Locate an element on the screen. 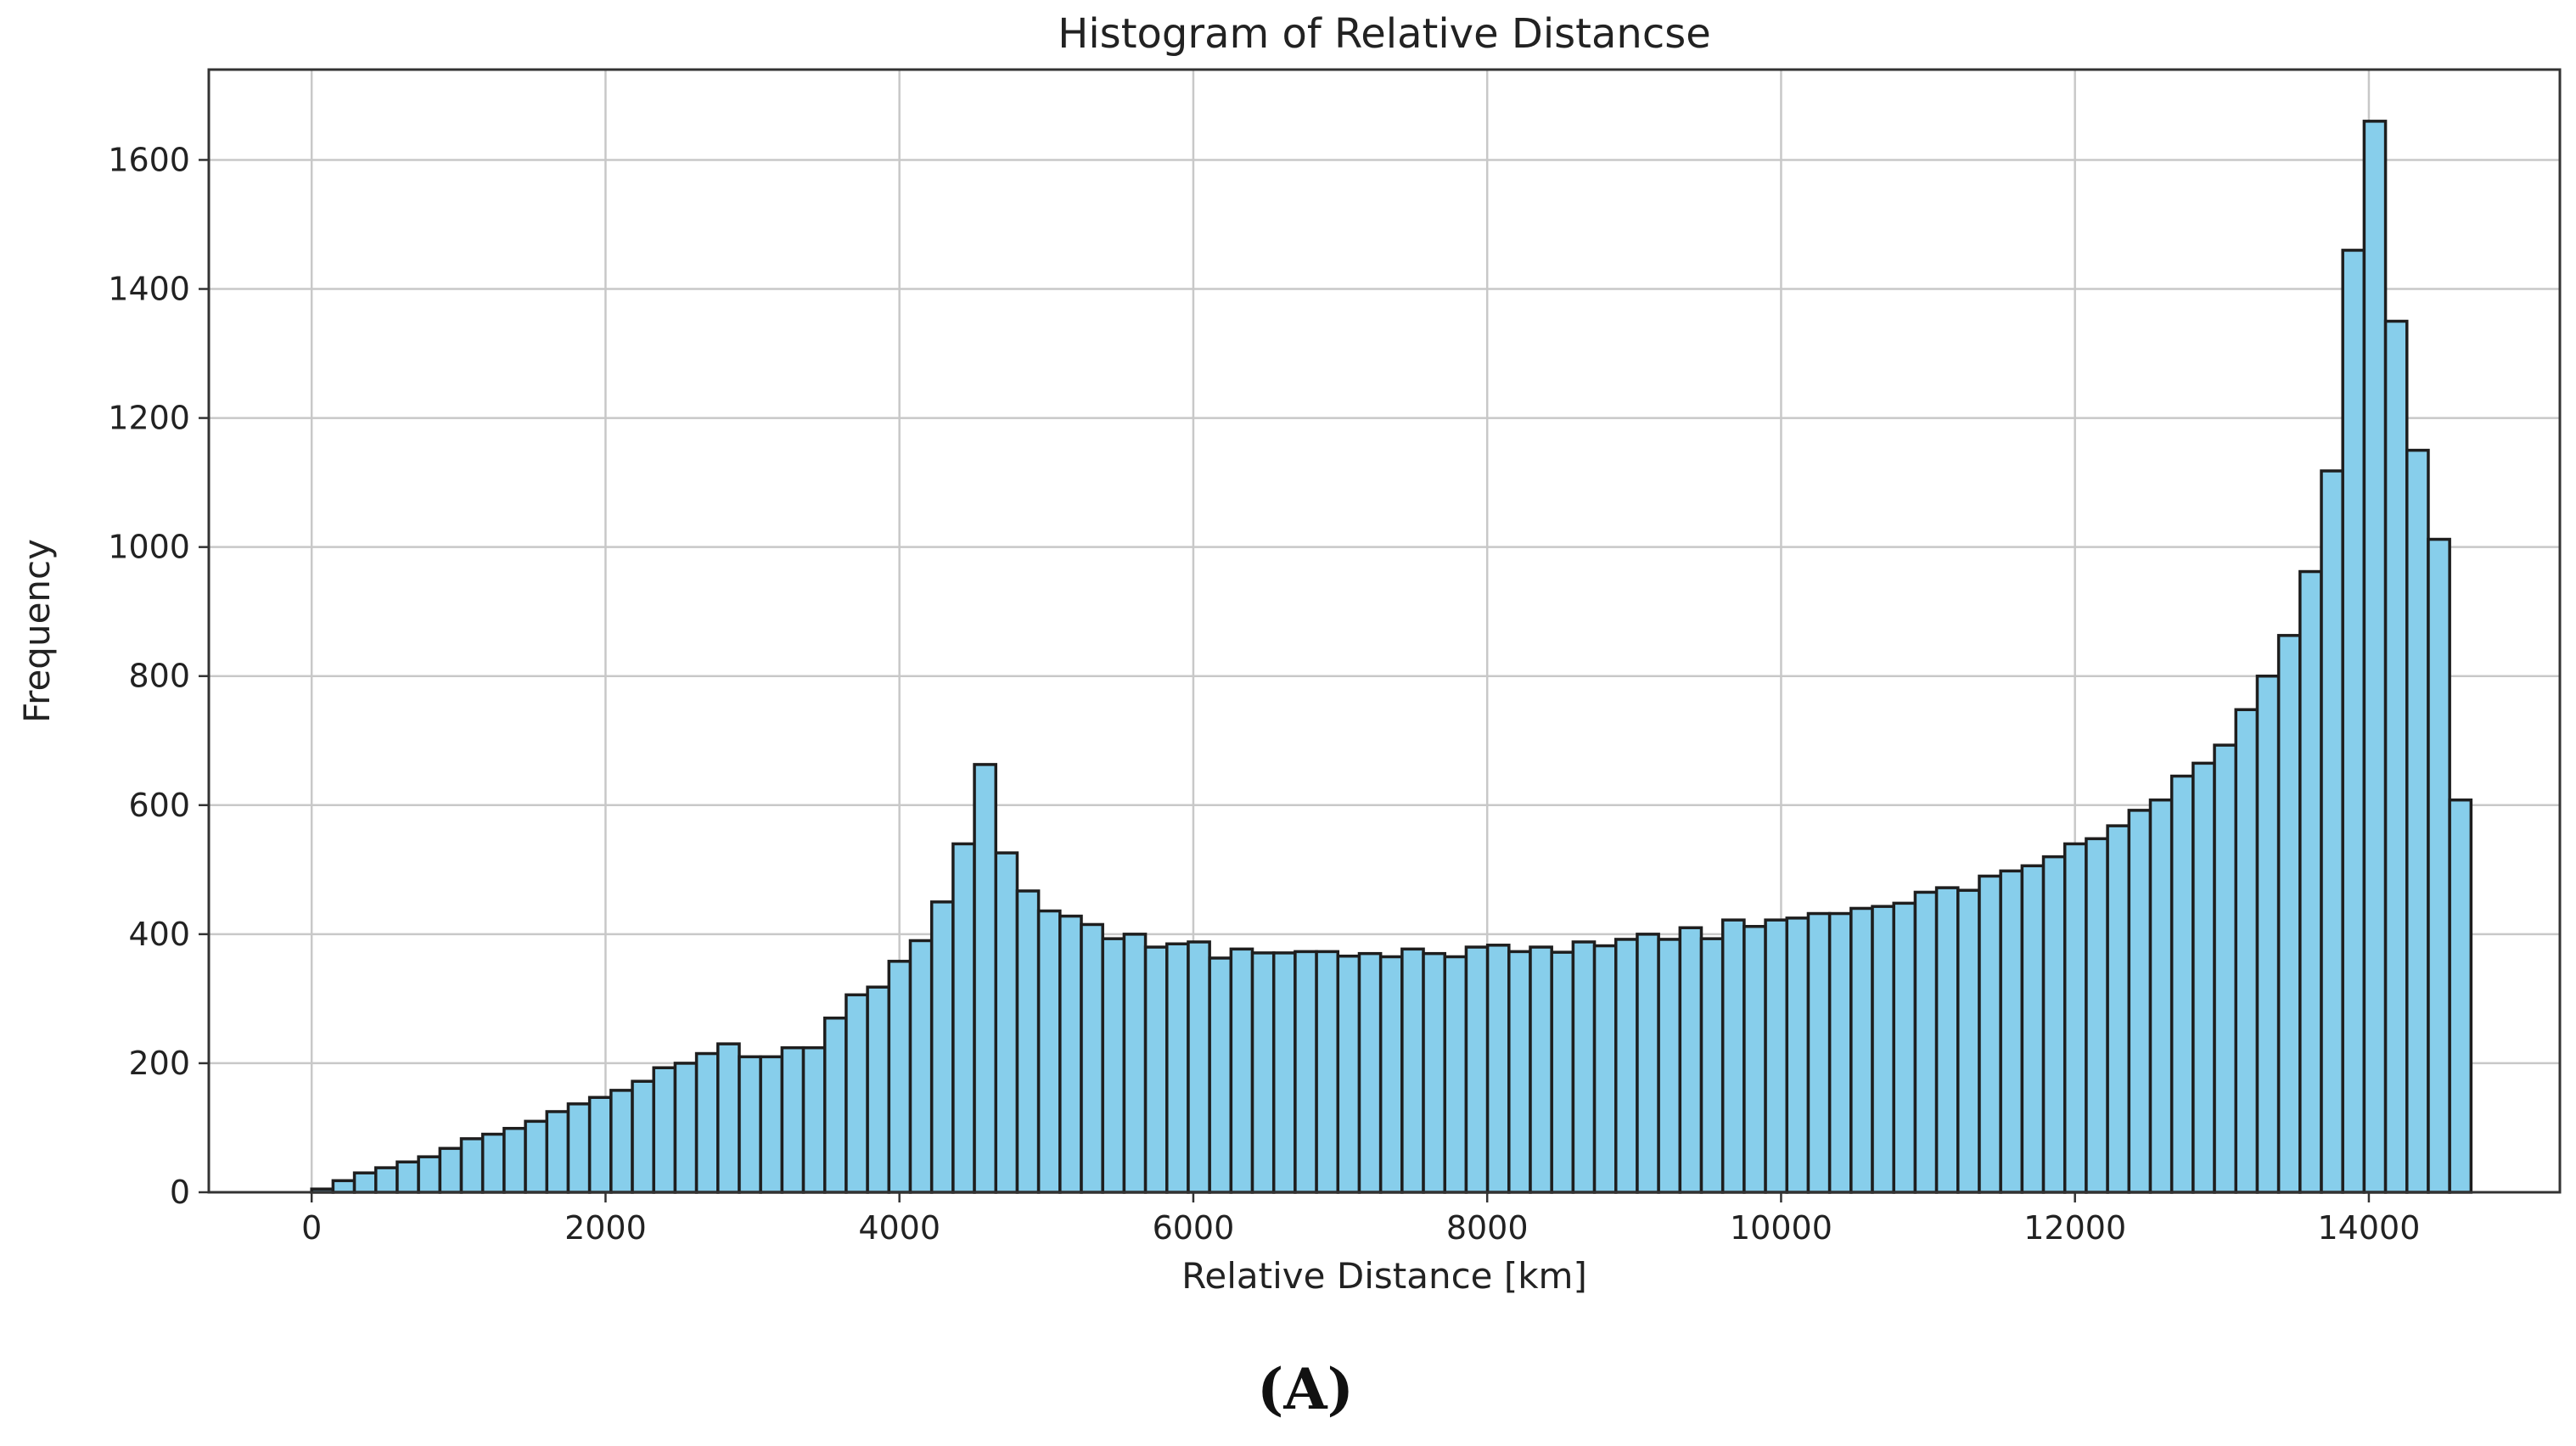 This screenshot has width=2576, height=1446. x-tick-label: 2000 is located at coordinates (605, 1228).